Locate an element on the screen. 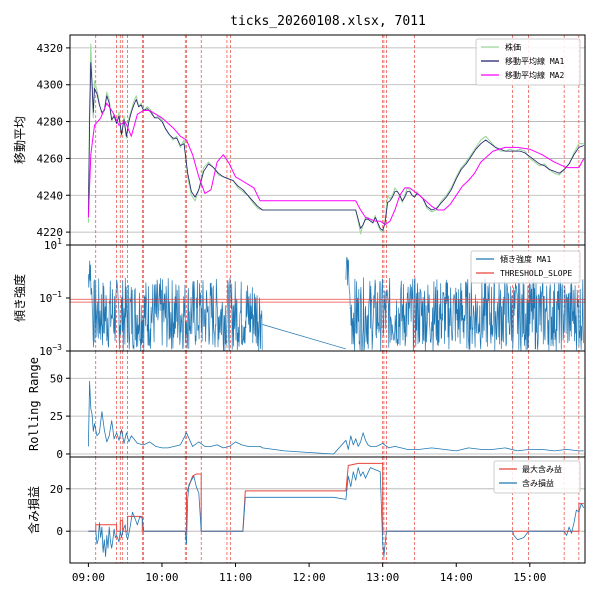 This screenshot has height=600, width=600. legend-label-price: 株価 is located at coordinates (513, 47).